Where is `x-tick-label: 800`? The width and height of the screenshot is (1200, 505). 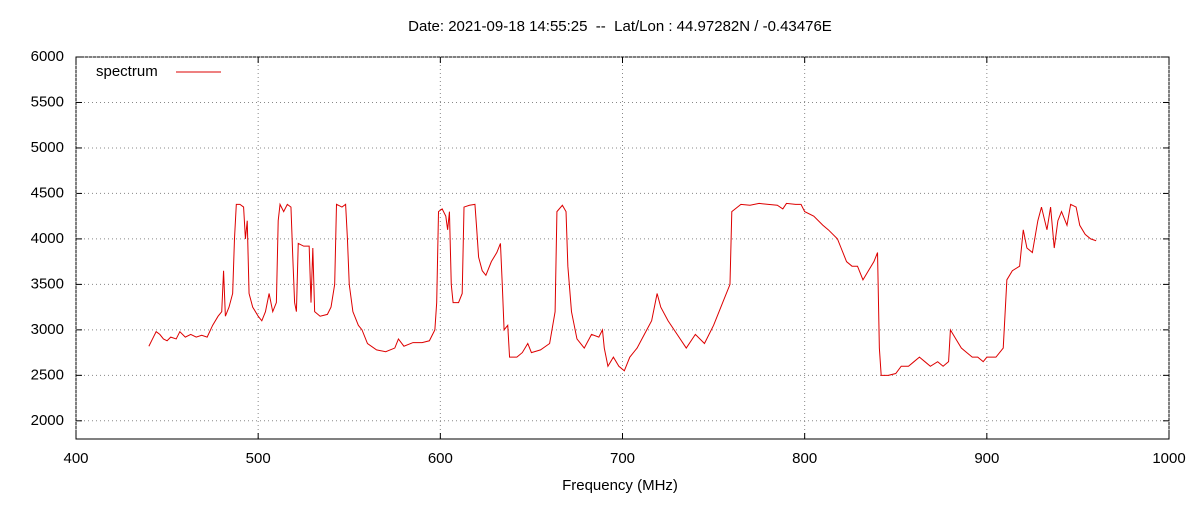
x-tick-label: 800 is located at coordinates (804, 458).